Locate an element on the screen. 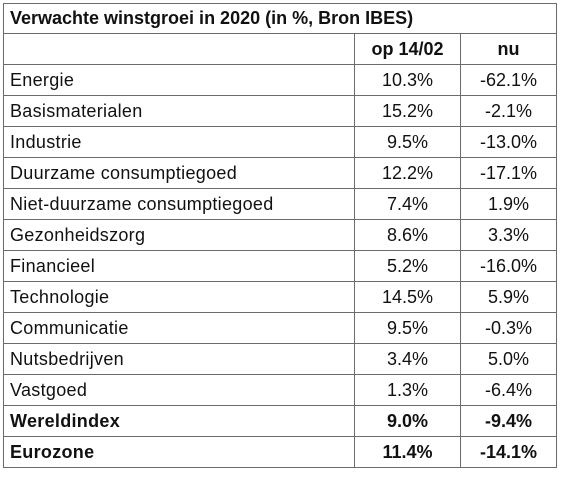 The width and height of the screenshot is (563, 491). table-row: Eurozone 11.4% -14.1% is located at coordinates (280, 452).